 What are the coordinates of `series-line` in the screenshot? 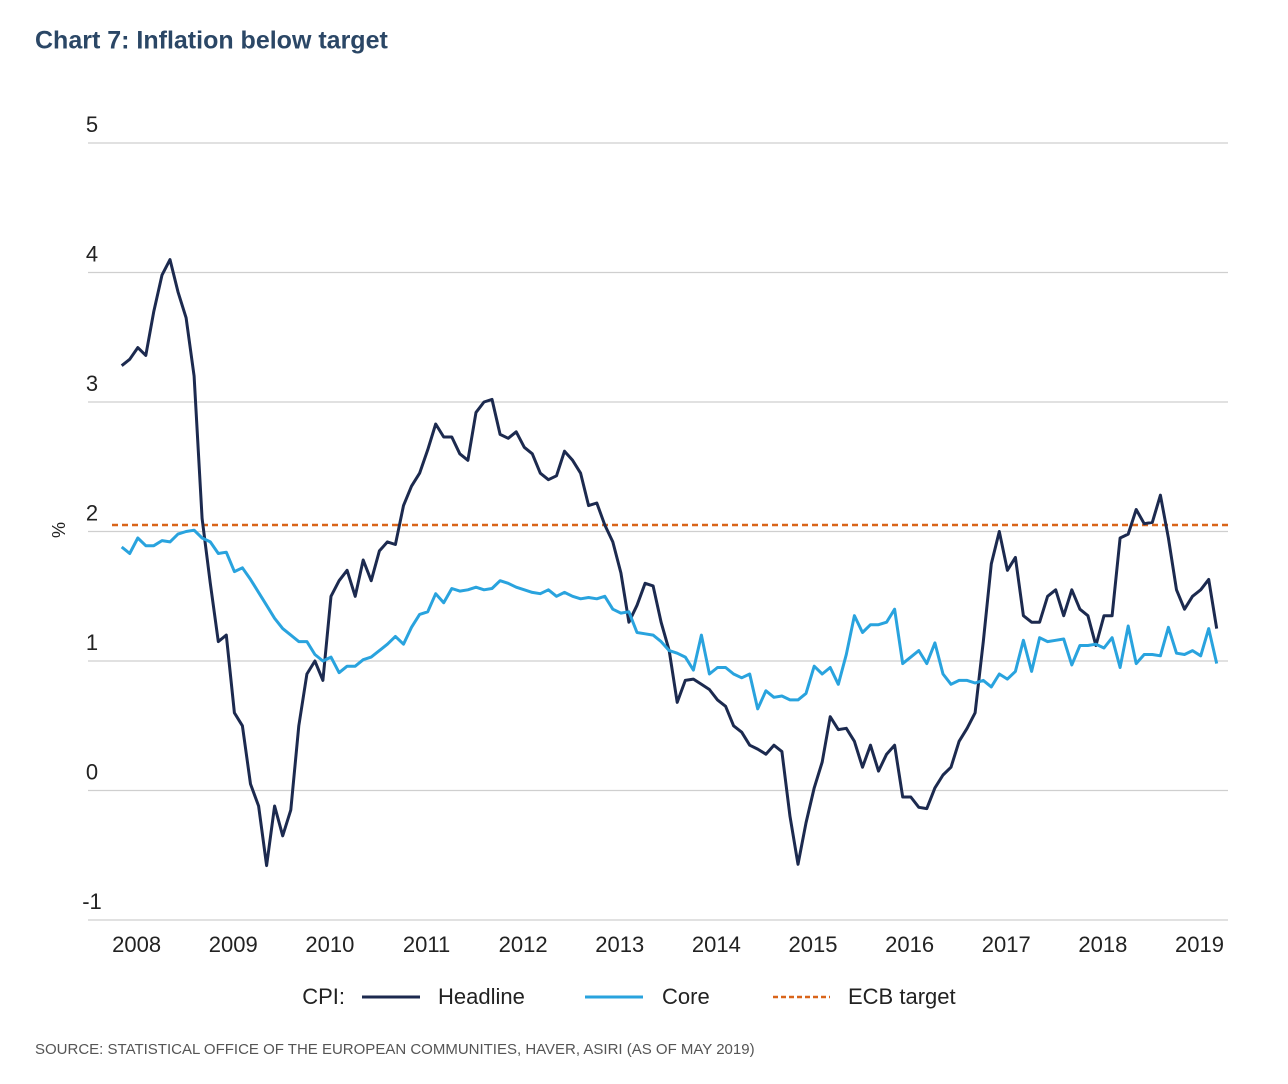 It's located at (669, 619).